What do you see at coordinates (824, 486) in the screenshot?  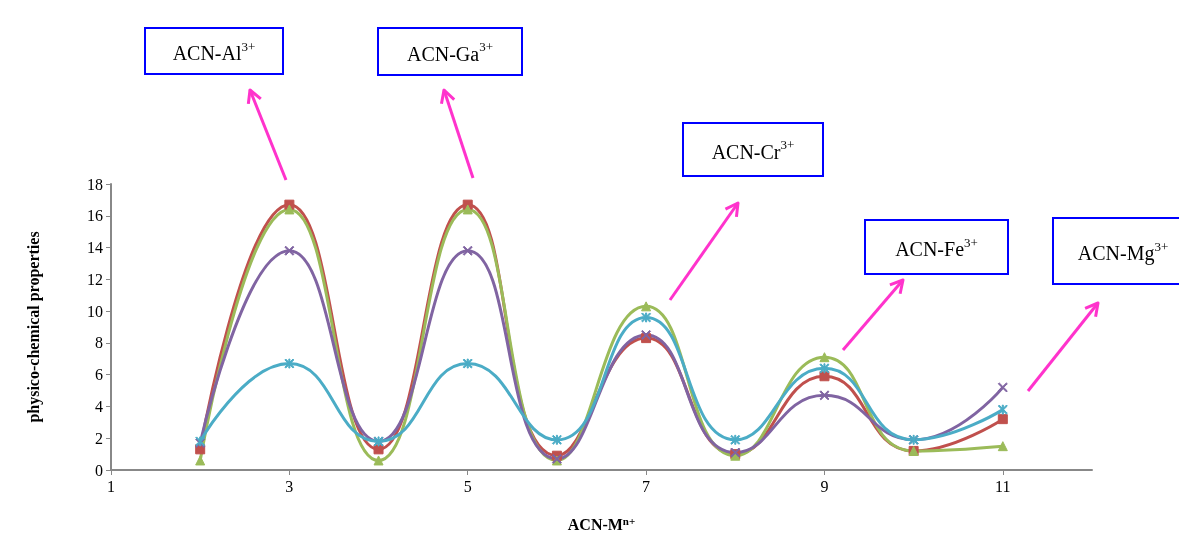 I see `x-tick-label: 9` at bounding box center [824, 486].